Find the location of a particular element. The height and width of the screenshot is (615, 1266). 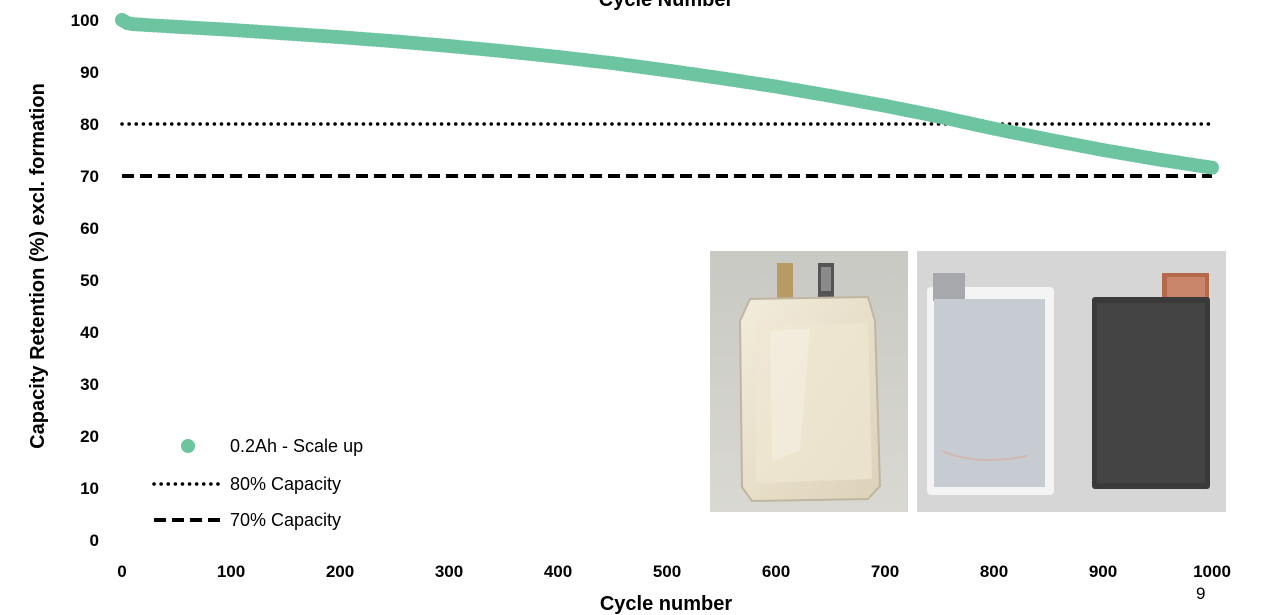

x-tick-label: 600 is located at coordinates (776, 571).